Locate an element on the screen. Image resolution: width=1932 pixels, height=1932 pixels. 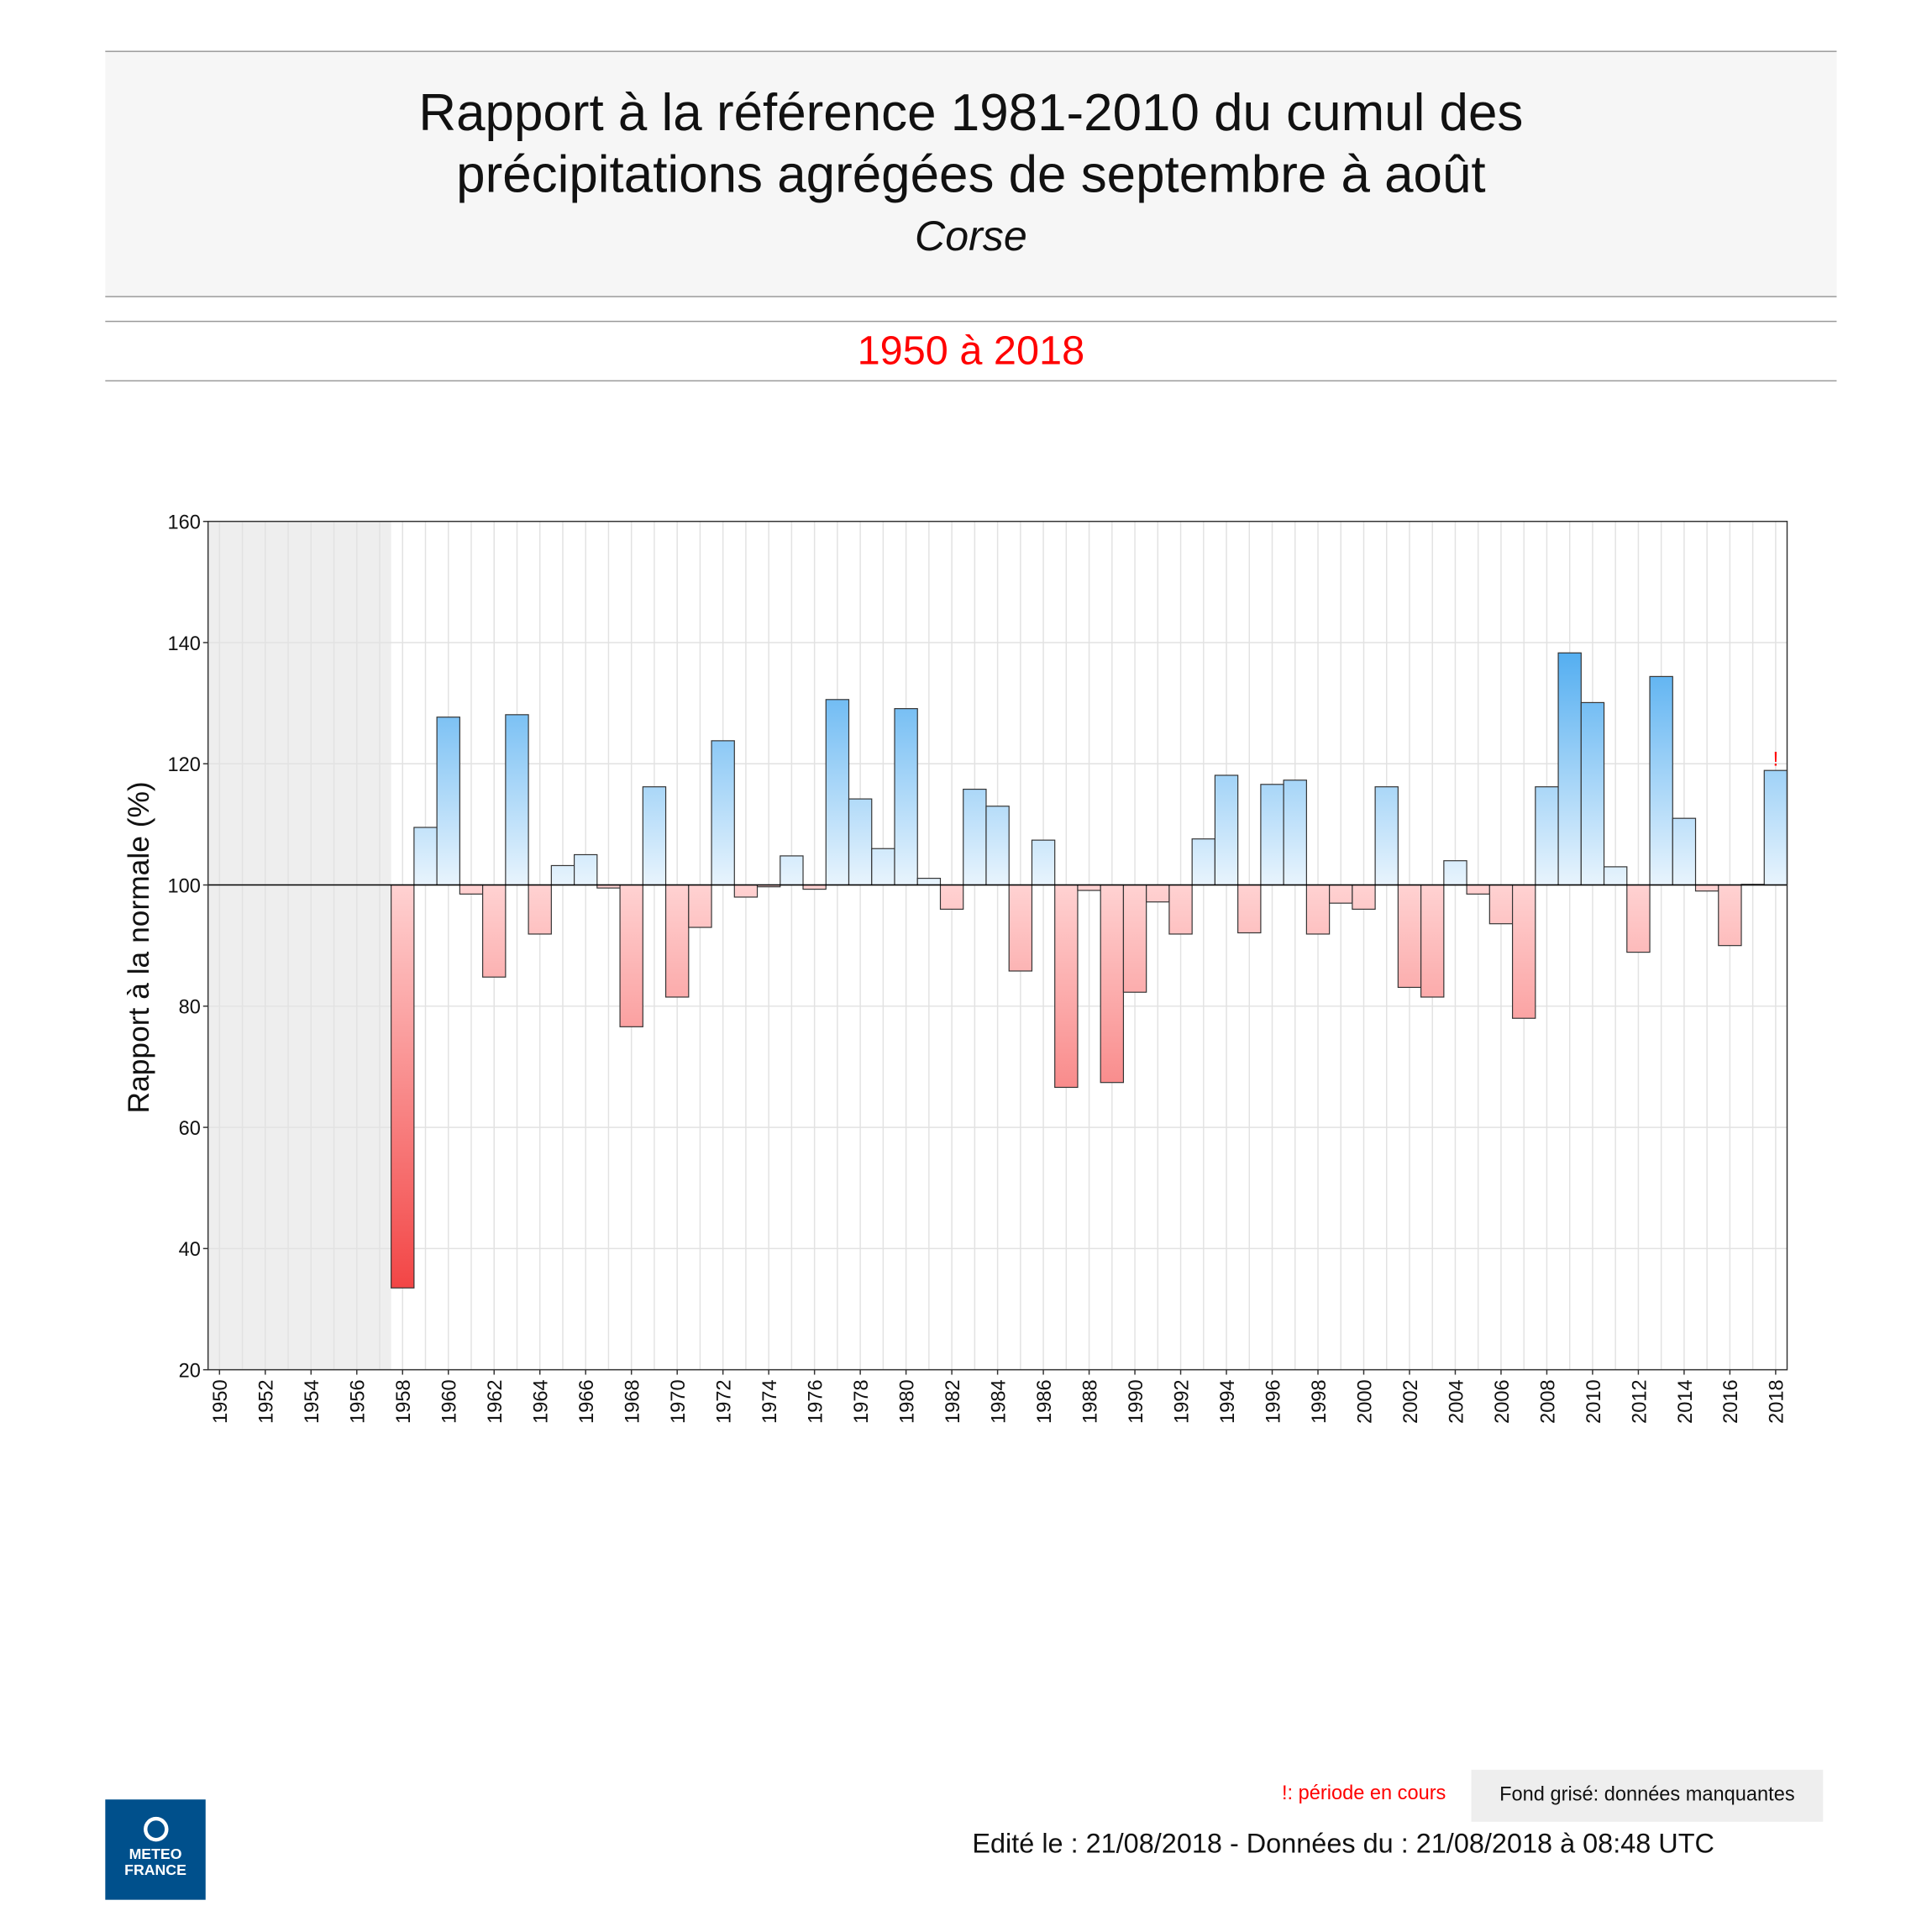
x-tick-label: 2000 is located at coordinates (1364, 1401).